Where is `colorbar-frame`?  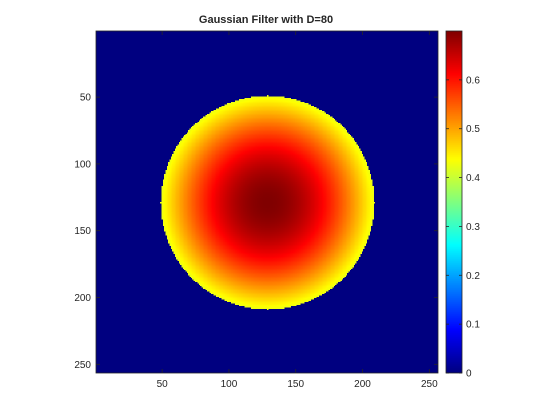 colorbar-frame is located at coordinates (454, 202).